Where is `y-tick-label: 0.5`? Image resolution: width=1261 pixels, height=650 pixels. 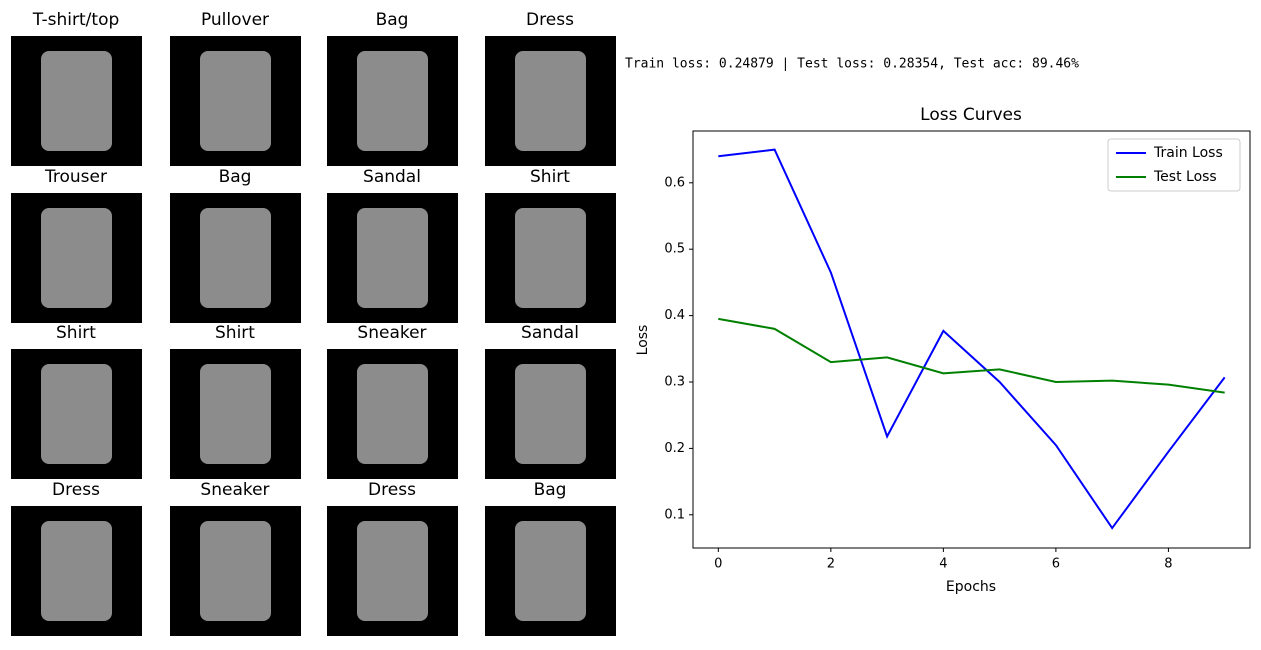
y-tick-label: 0.5 is located at coordinates (674, 249).